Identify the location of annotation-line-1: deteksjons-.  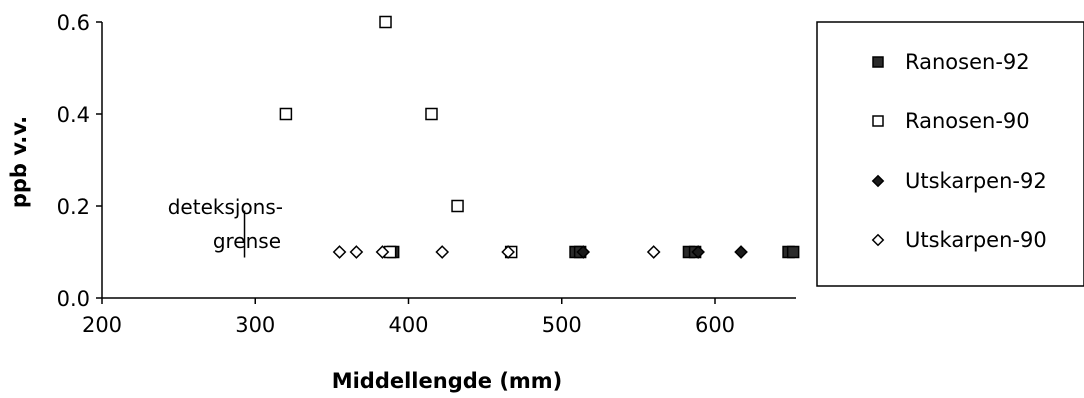
(225, 207).